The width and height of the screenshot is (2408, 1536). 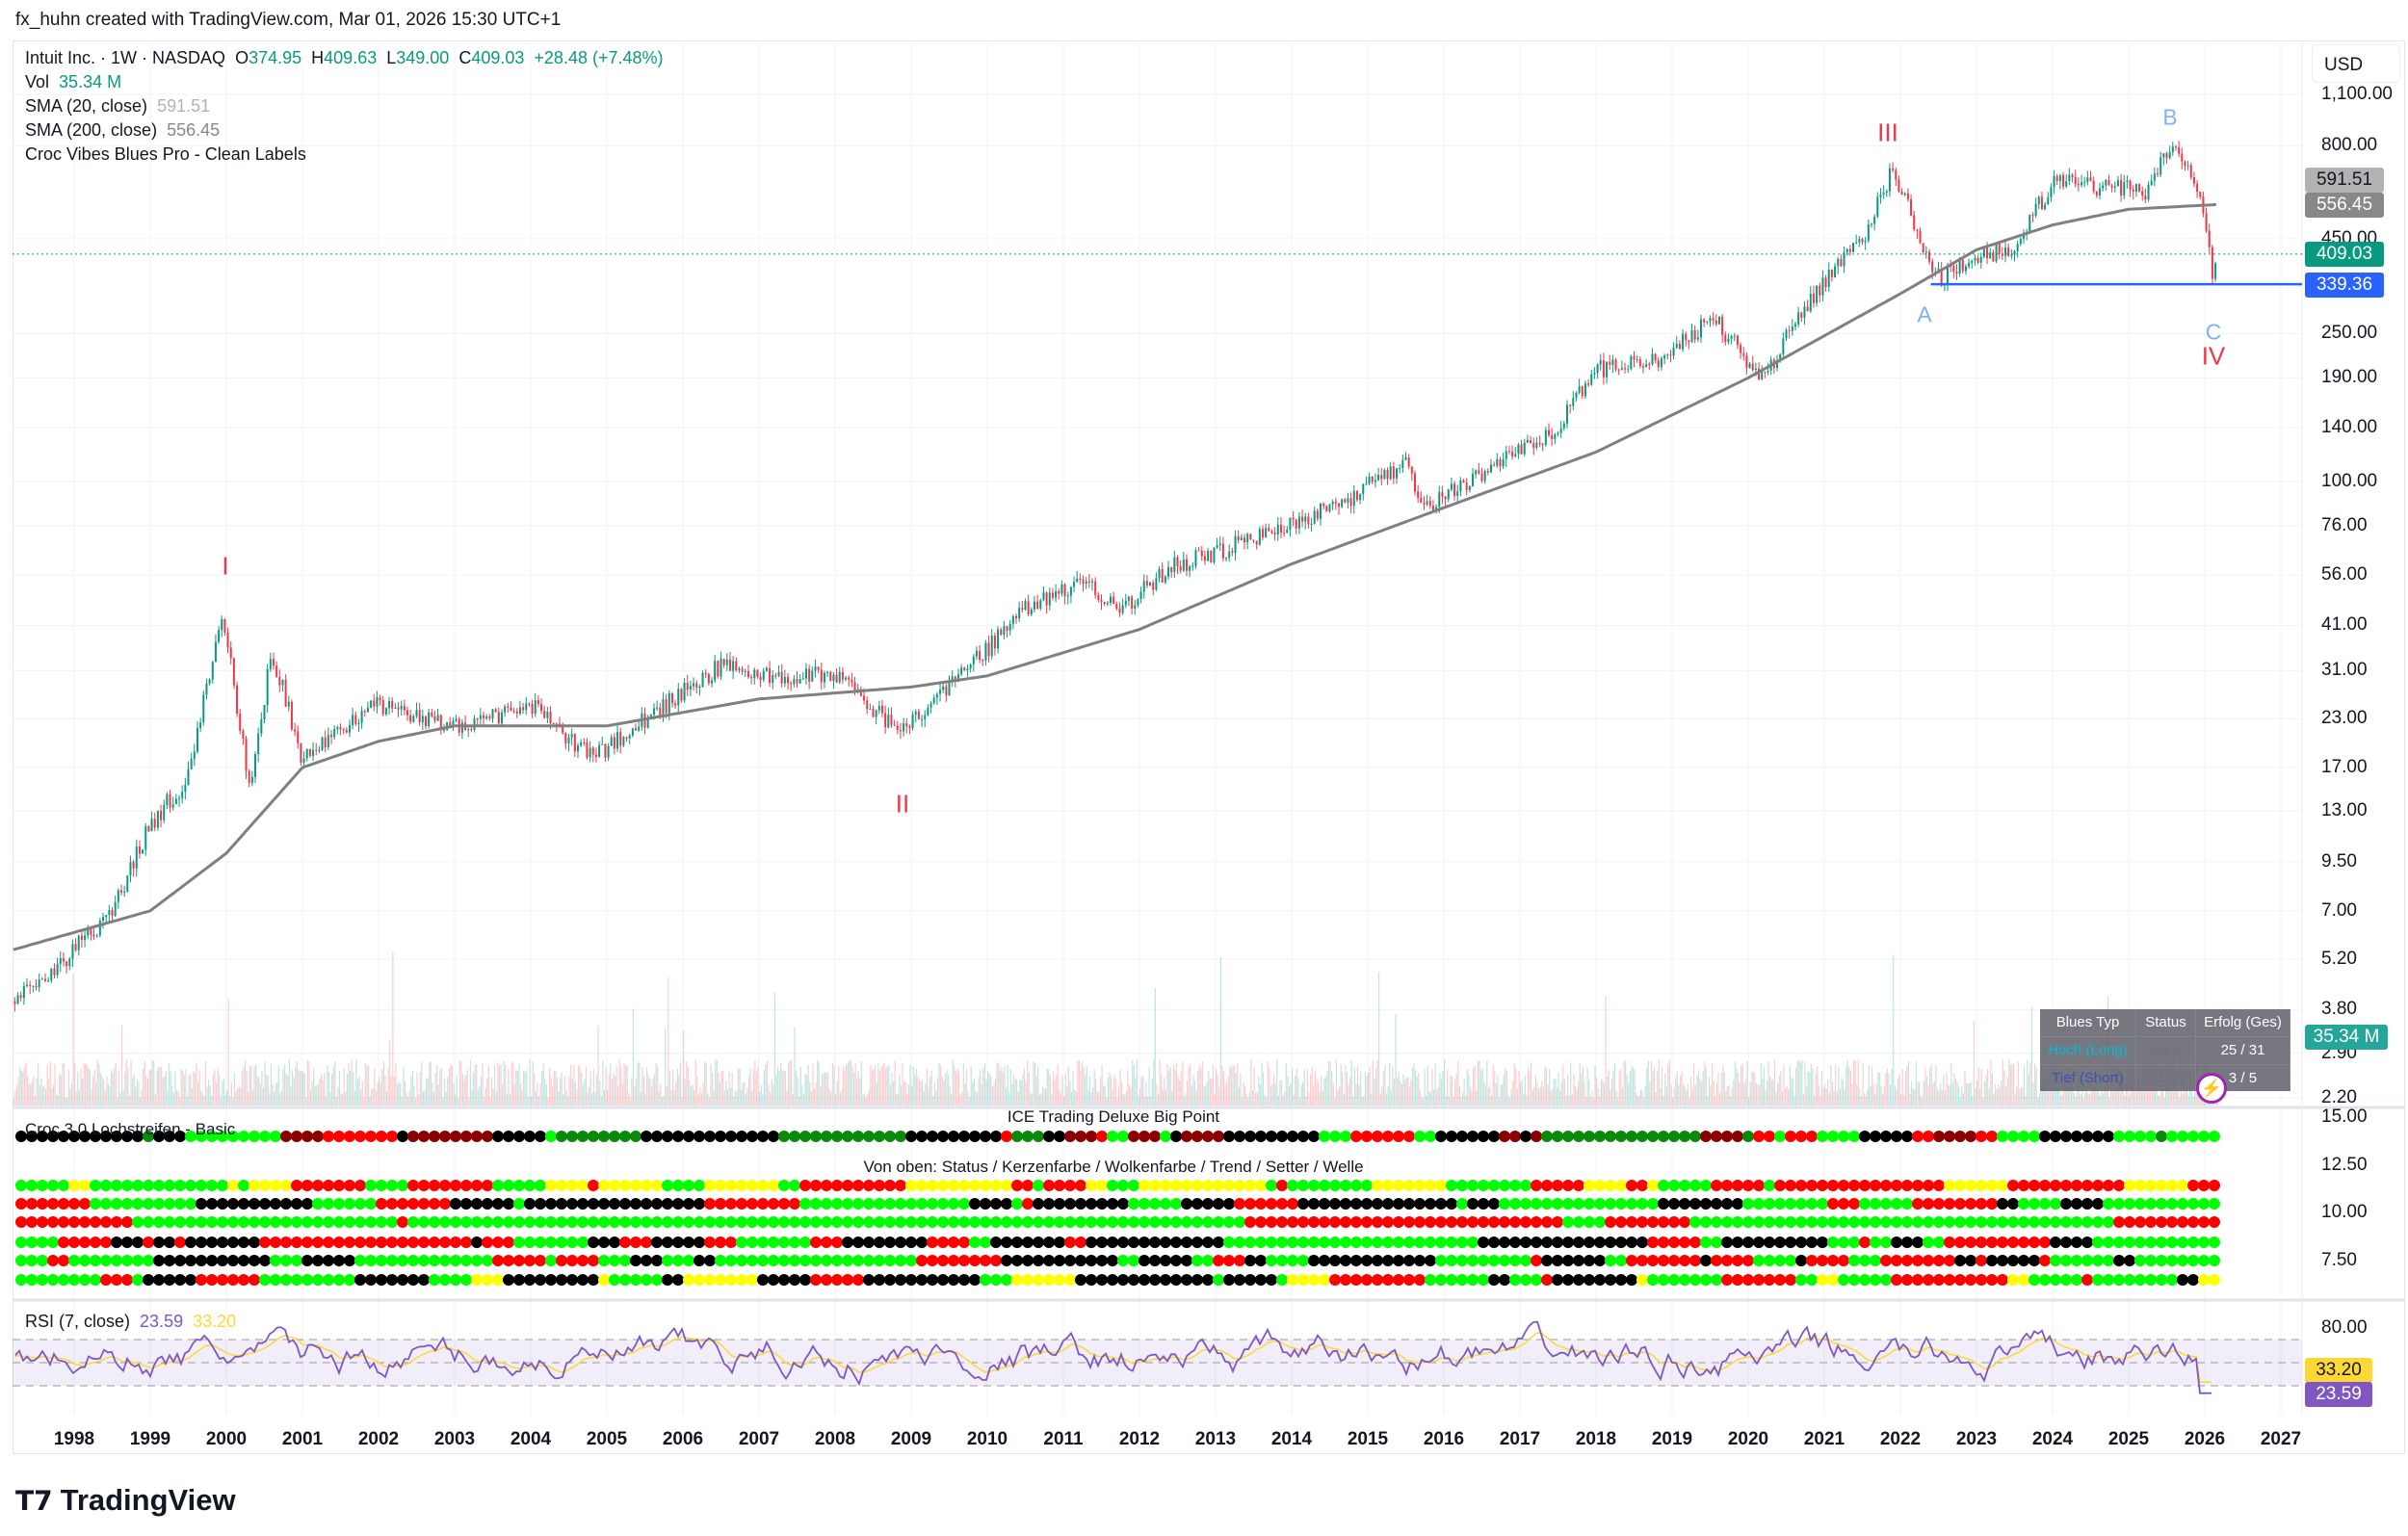 I want to click on legend-sma20: SMA (20, close) 591.51, so click(x=117, y=106).